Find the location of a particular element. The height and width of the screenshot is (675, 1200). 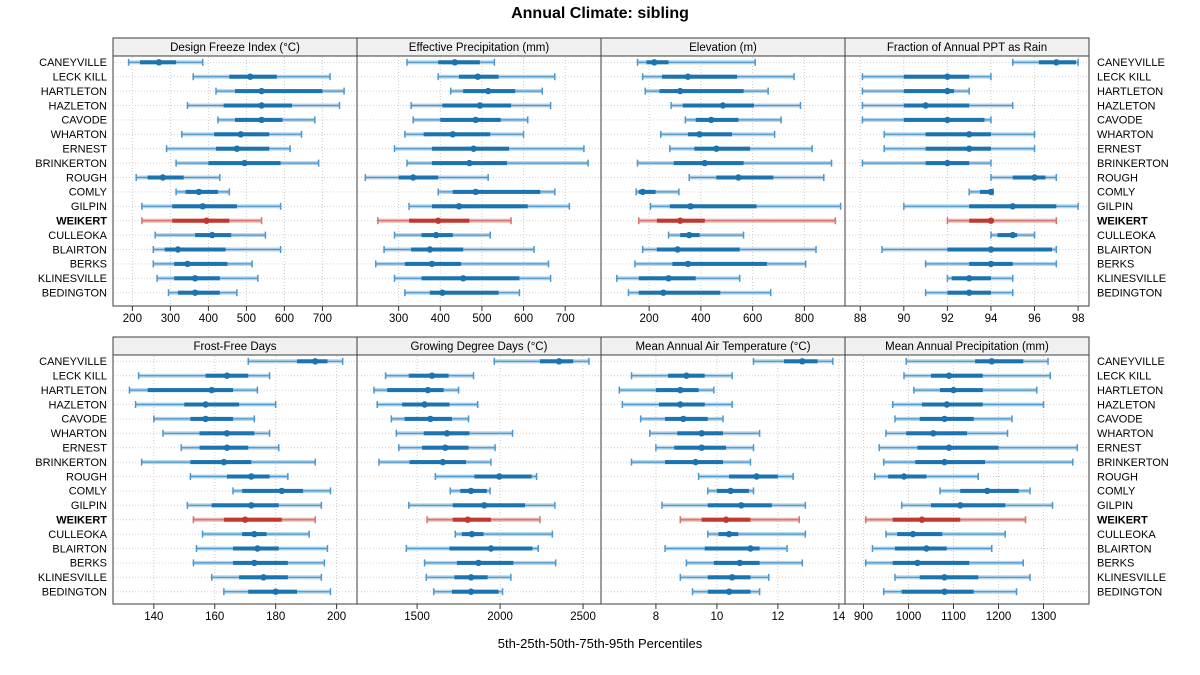

site-label-right: LECK KILL is located at coordinates (1124, 78).